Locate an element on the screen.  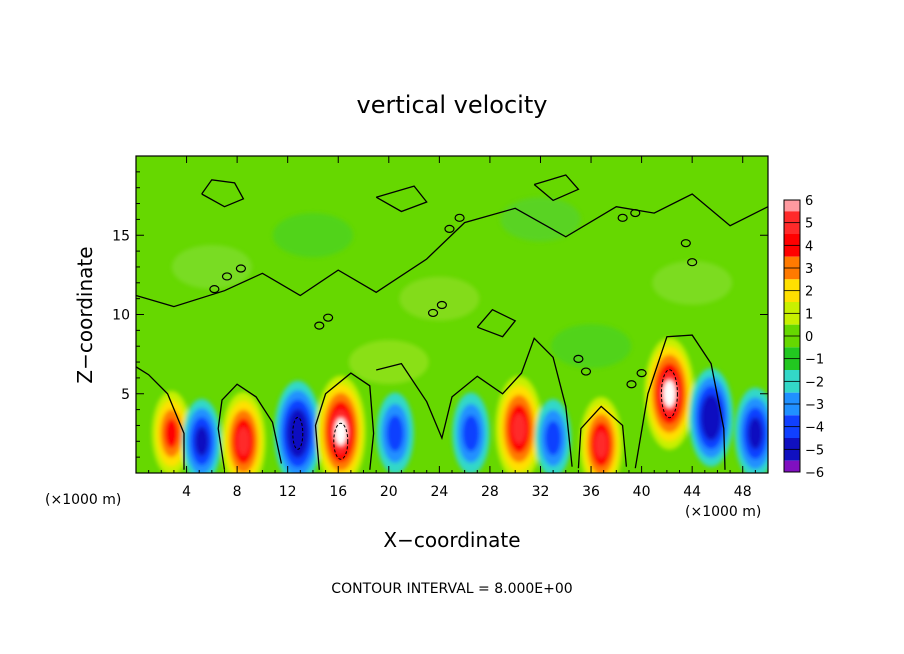
y-tick-label: 5 is located at coordinates (125, 395).